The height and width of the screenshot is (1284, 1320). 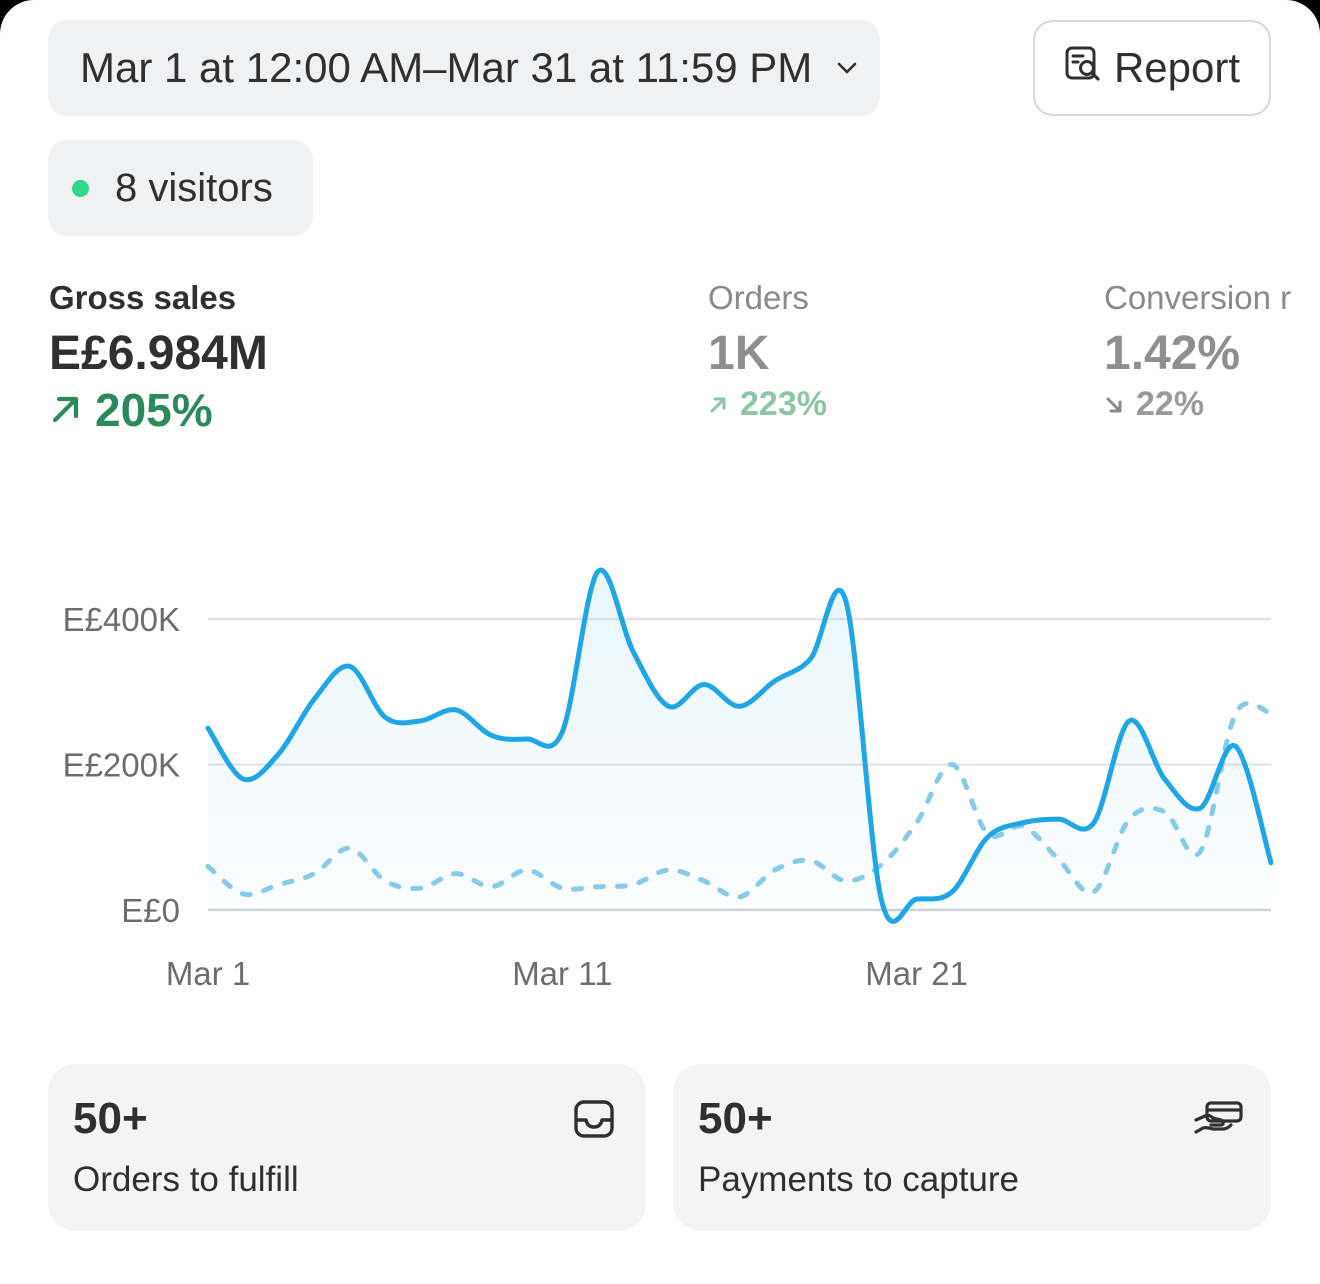 I want to click on date-range-label: Mar 1 at 12:00 AM–Mar 31 at 11:59 PM, so click(x=446, y=67).